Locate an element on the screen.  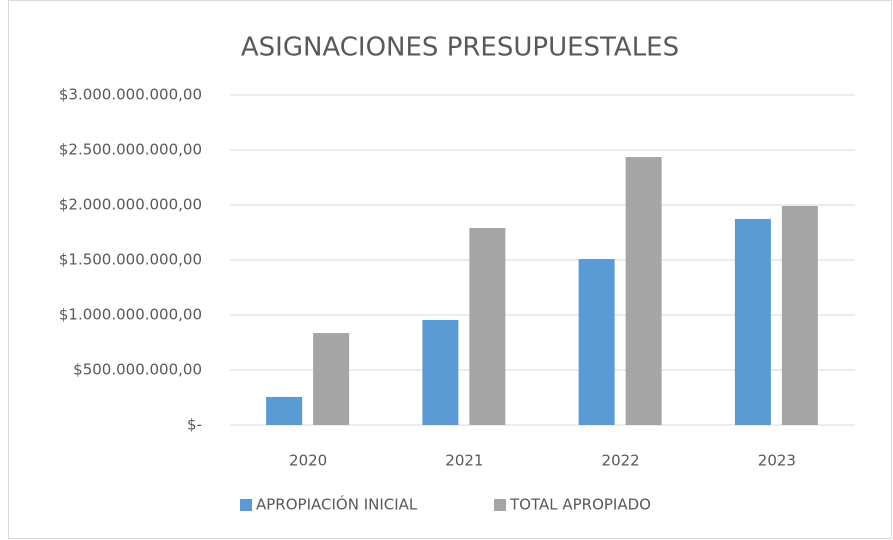
y-tick-label: $1.500.000.000,00 is located at coordinates (130, 260).